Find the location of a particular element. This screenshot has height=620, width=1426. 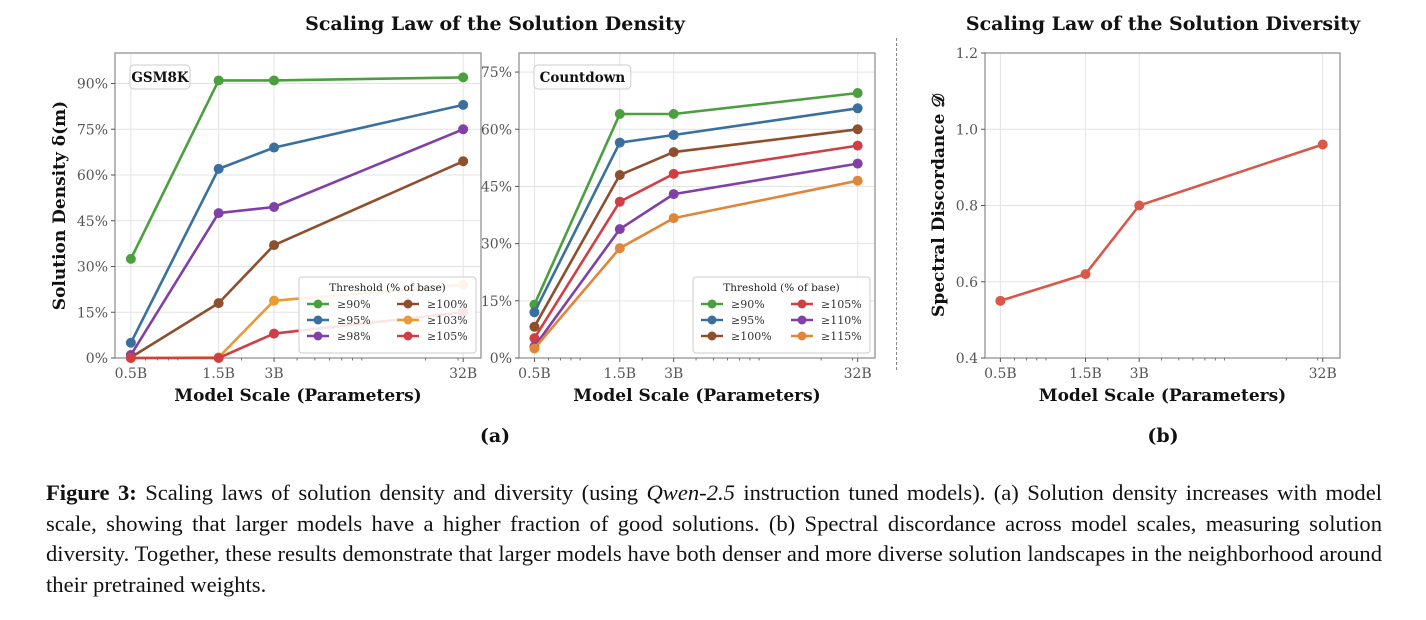

x-tick-label: 1.5B is located at coordinates (1085, 374).